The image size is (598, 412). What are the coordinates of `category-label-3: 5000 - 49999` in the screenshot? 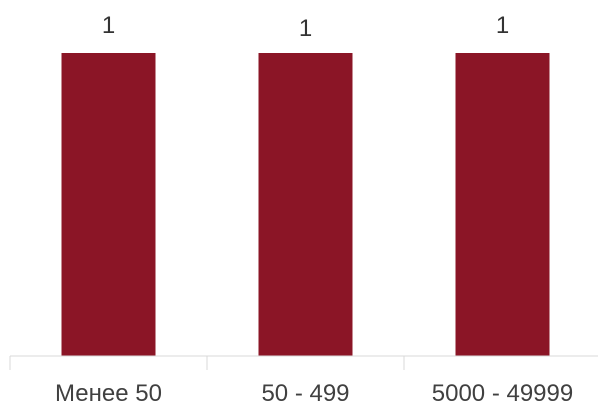 It's located at (502, 393).